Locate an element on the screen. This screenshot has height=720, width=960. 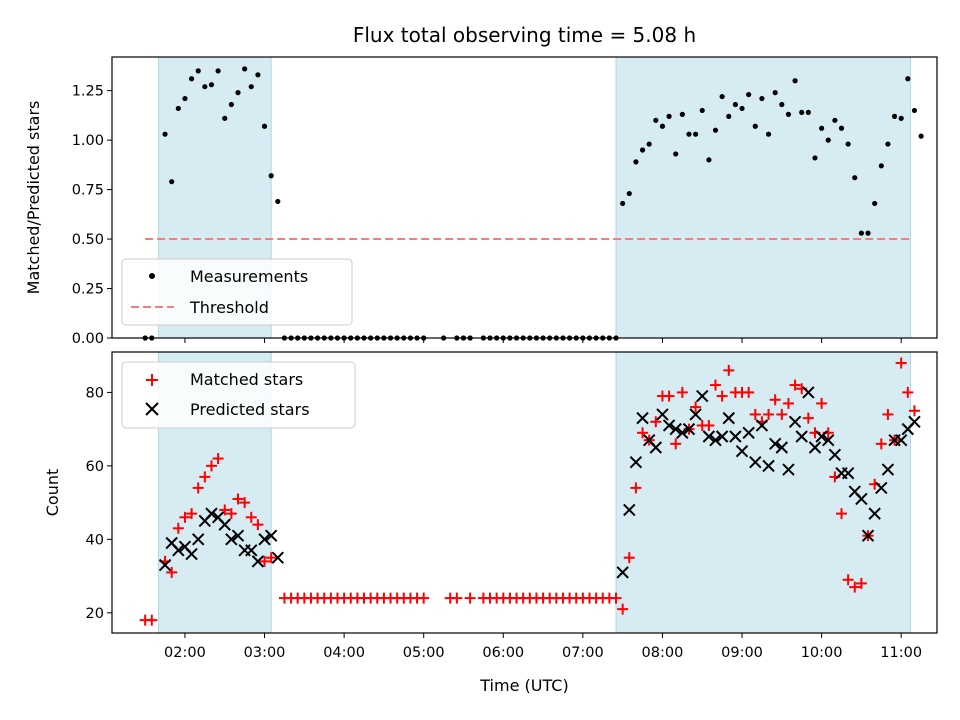
x-tick-label: 07:00 is located at coordinates (583, 653).